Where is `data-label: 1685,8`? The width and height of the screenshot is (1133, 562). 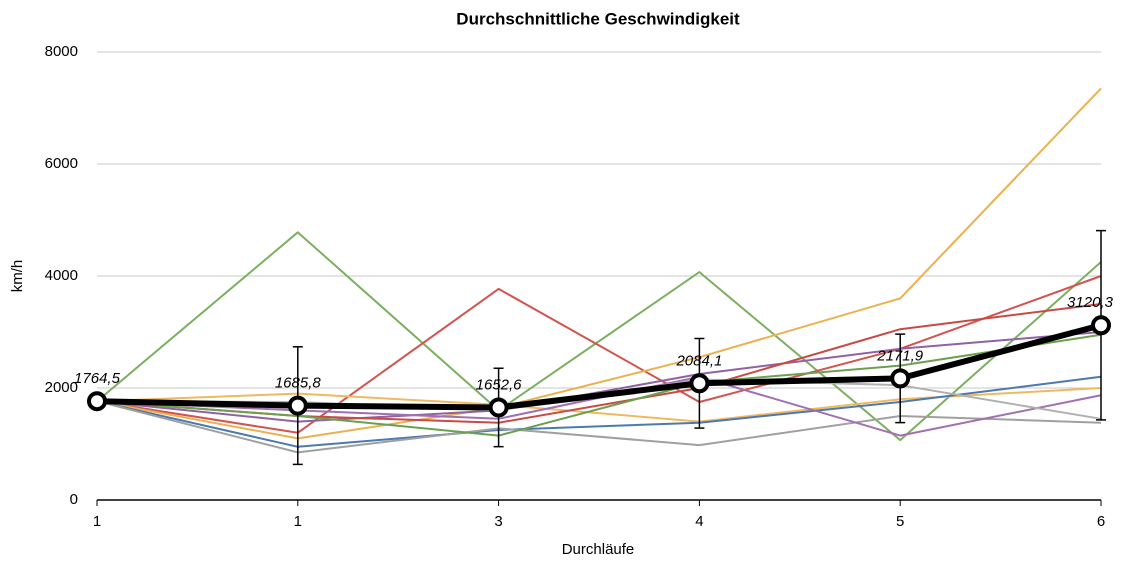
data-label: 1685,8 is located at coordinates (298, 383).